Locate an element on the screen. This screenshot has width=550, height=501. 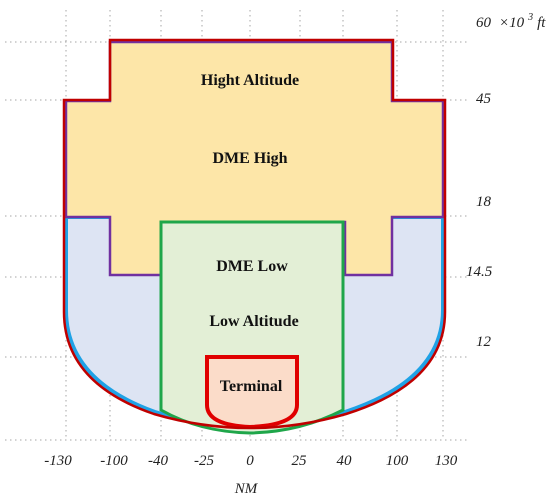
x-tick-minus40: -40 is located at coordinates (158, 461).